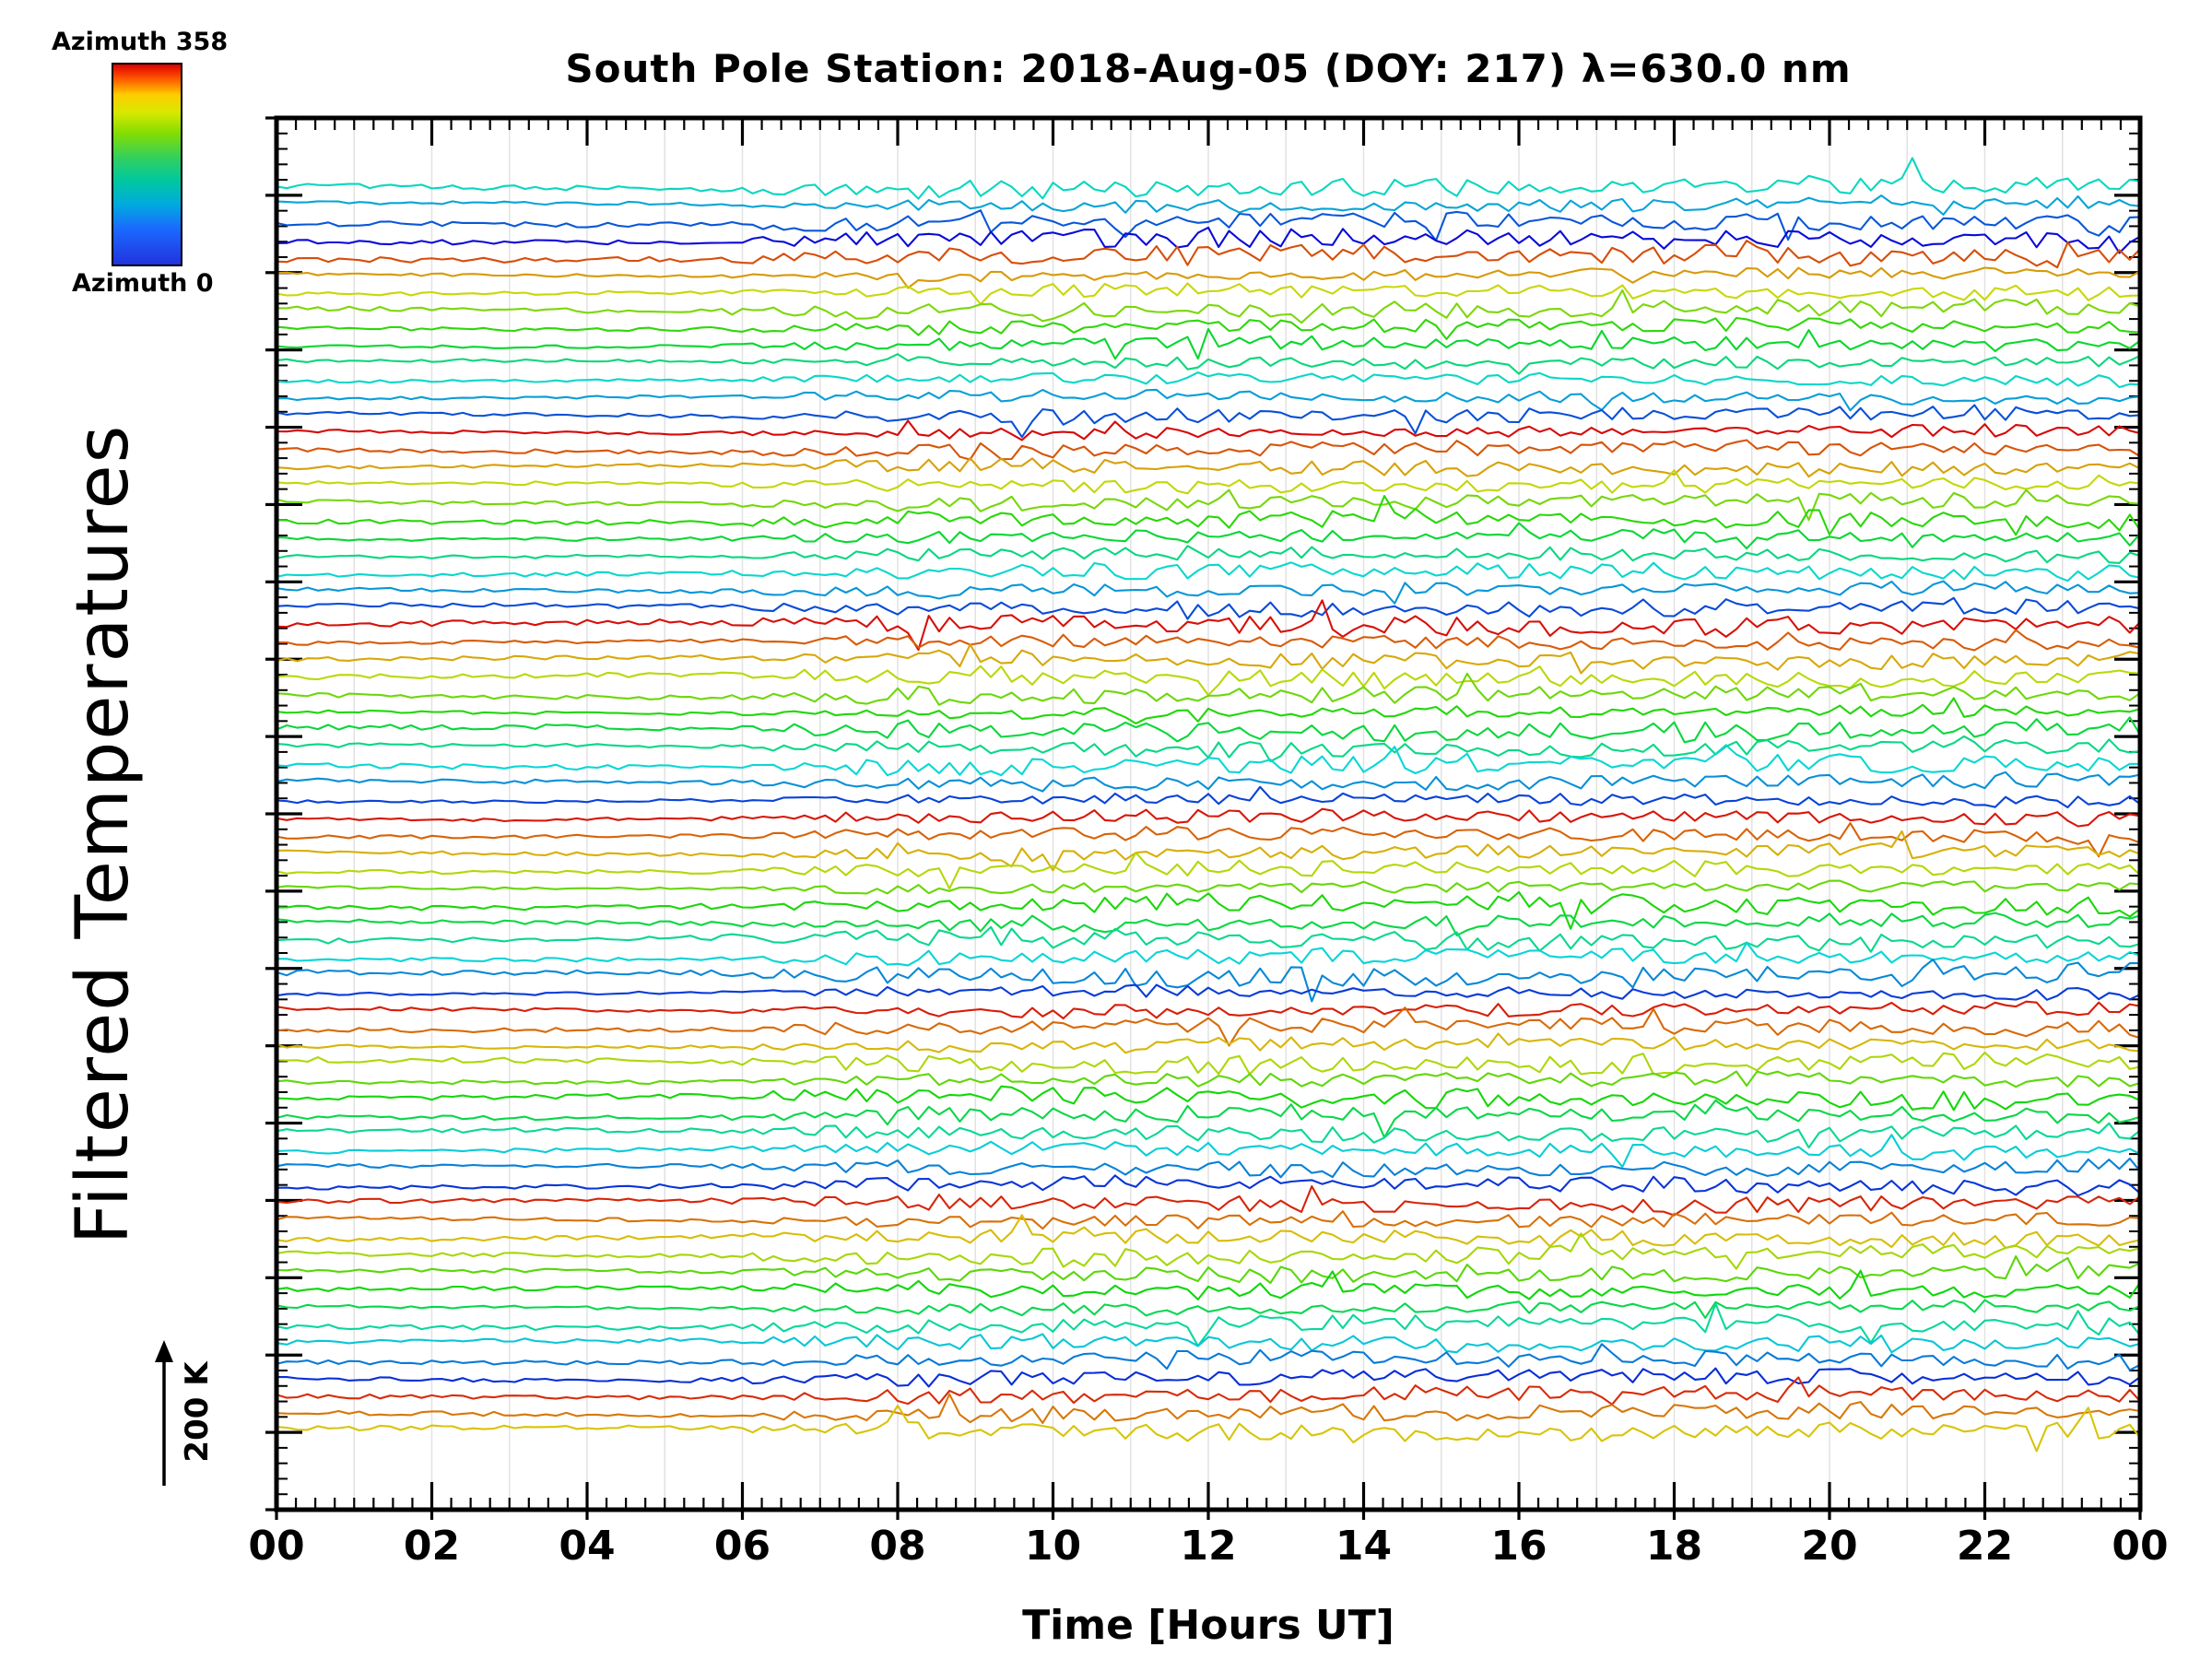 The width and height of the screenshot is (2212, 1659). What do you see at coordinates (103, 834) in the screenshot?
I see `y-axis-title: Filtered Temperatures` at bounding box center [103, 834].